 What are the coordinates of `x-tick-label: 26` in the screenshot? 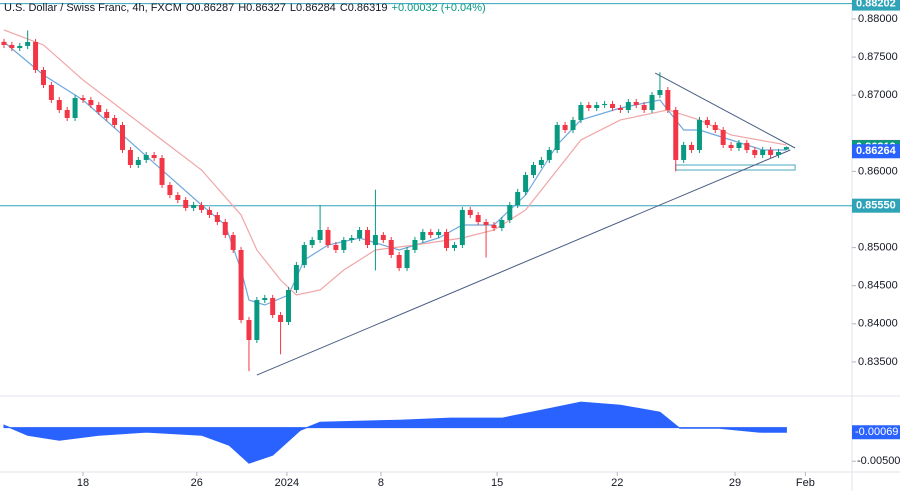 It's located at (197, 483).